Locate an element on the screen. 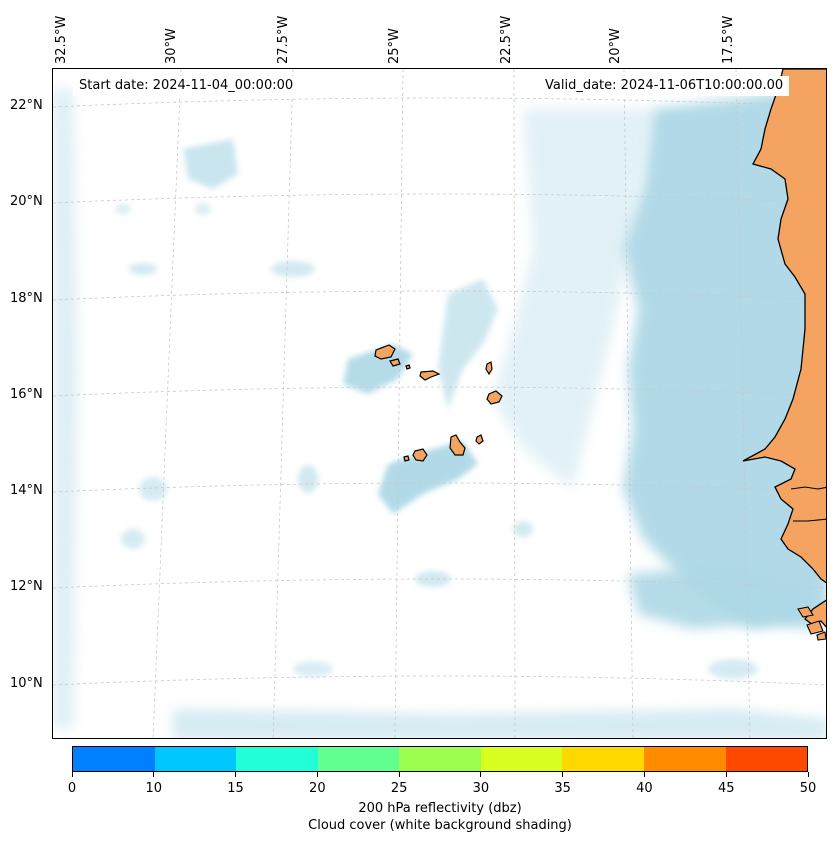 The height and width of the screenshot is (843, 837). gridline-lon-22-5w is located at coordinates (514, 403).